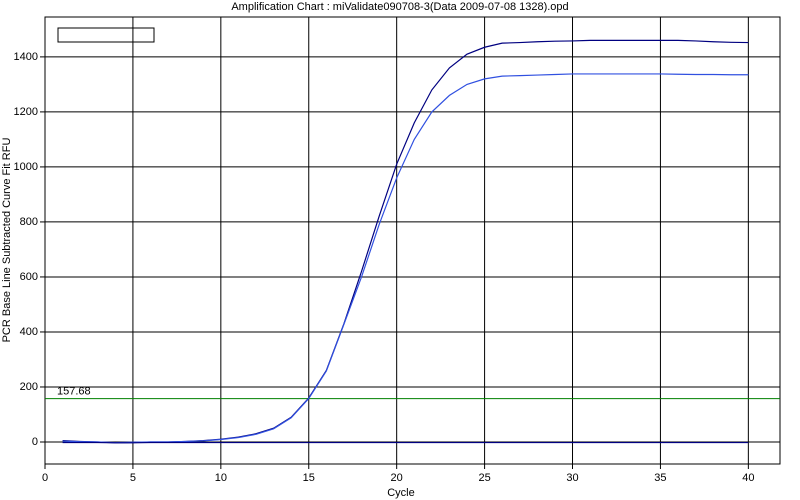  Describe the element at coordinates (660, 478) in the screenshot. I see `x-tick-label: 35` at that location.